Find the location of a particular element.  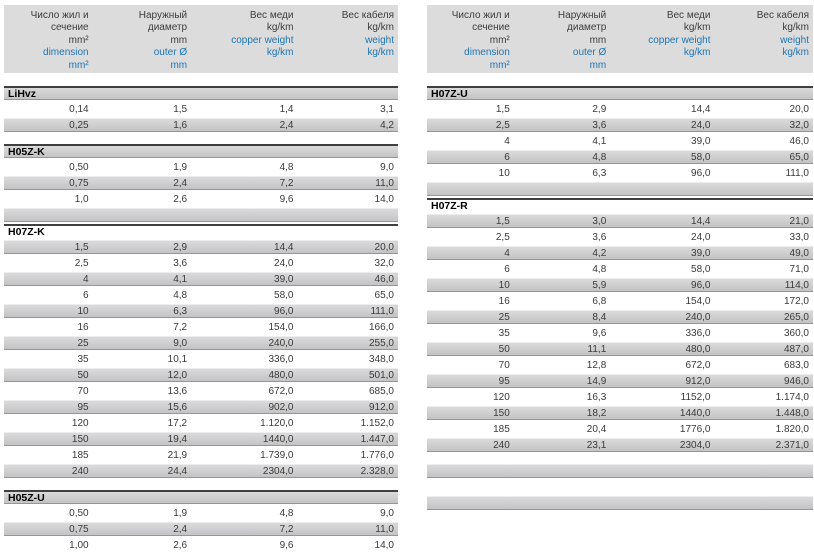

table-row: 95 14,9 912,0 946,0 is located at coordinates (620, 381).